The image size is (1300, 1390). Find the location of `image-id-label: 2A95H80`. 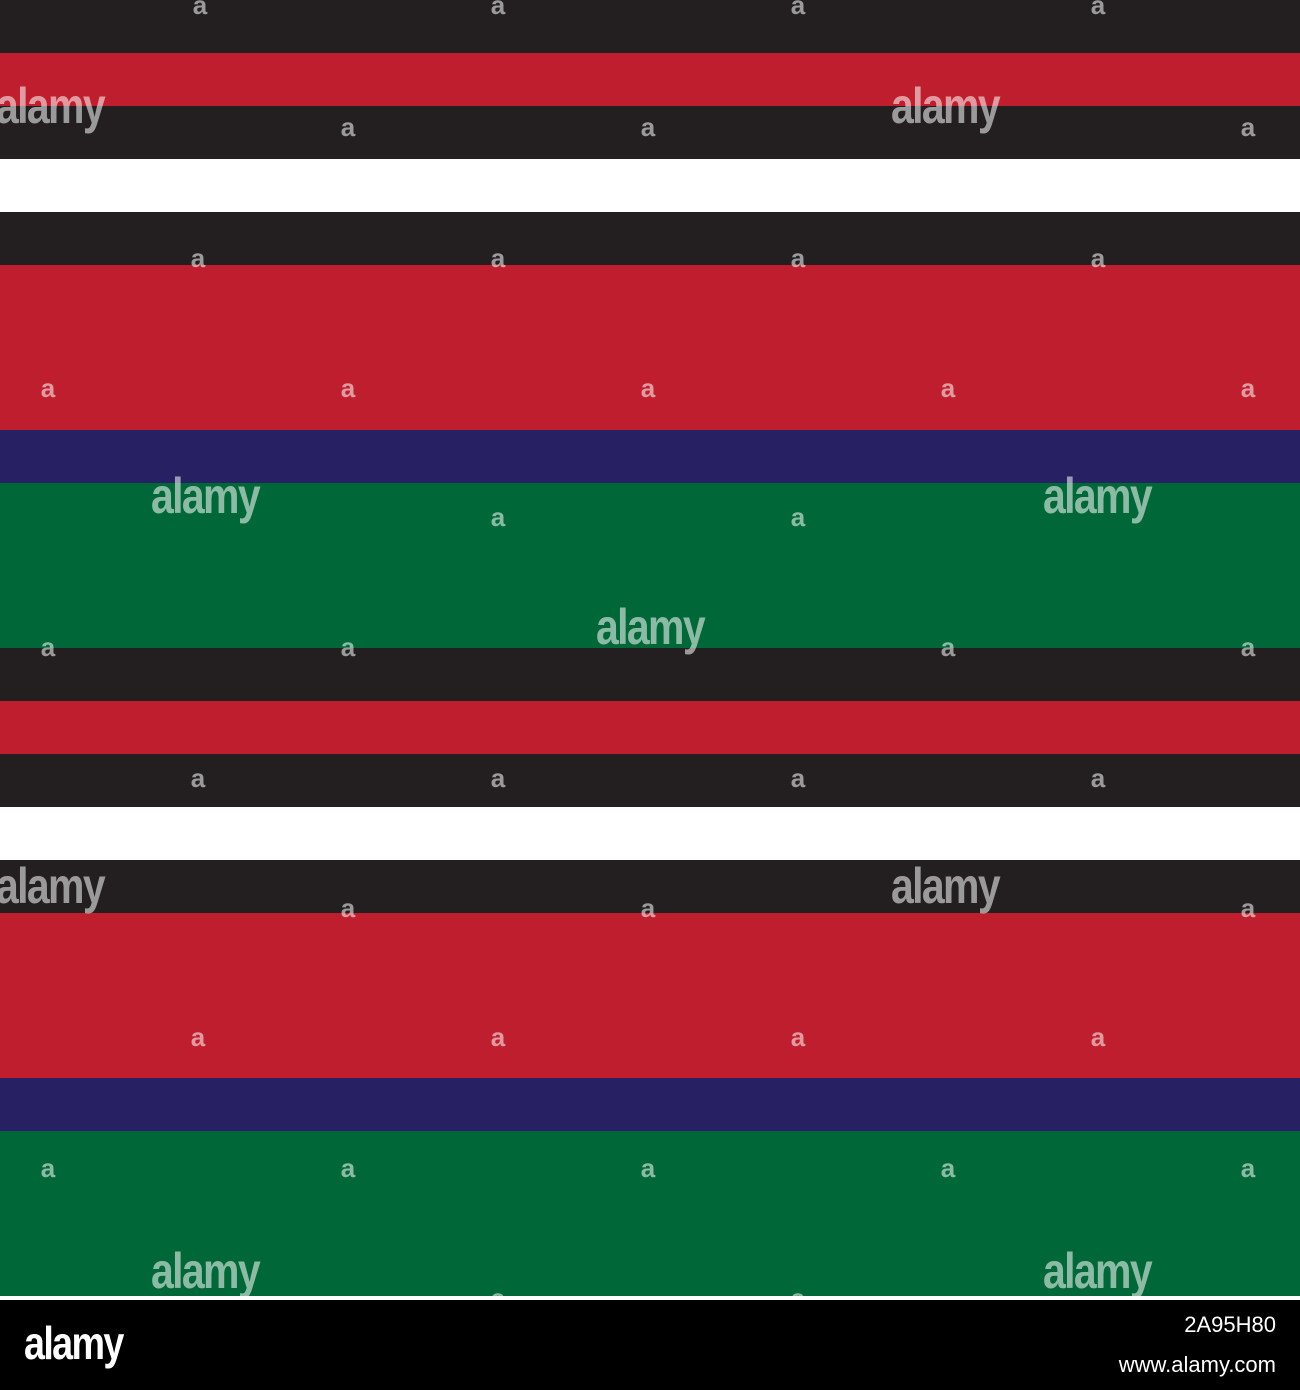

image-id-label: 2A95H80 is located at coordinates (1230, 1324).